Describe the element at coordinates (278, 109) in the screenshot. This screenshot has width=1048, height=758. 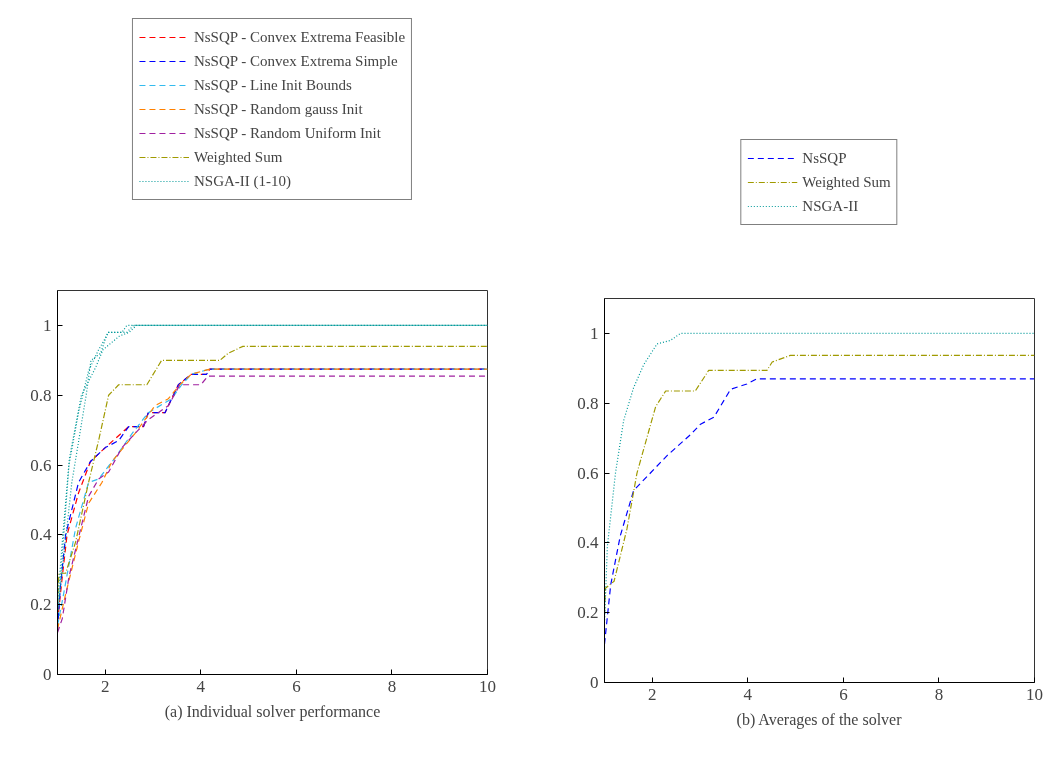
I see `legend-label: NsSQP - Random gauss Init` at that location.